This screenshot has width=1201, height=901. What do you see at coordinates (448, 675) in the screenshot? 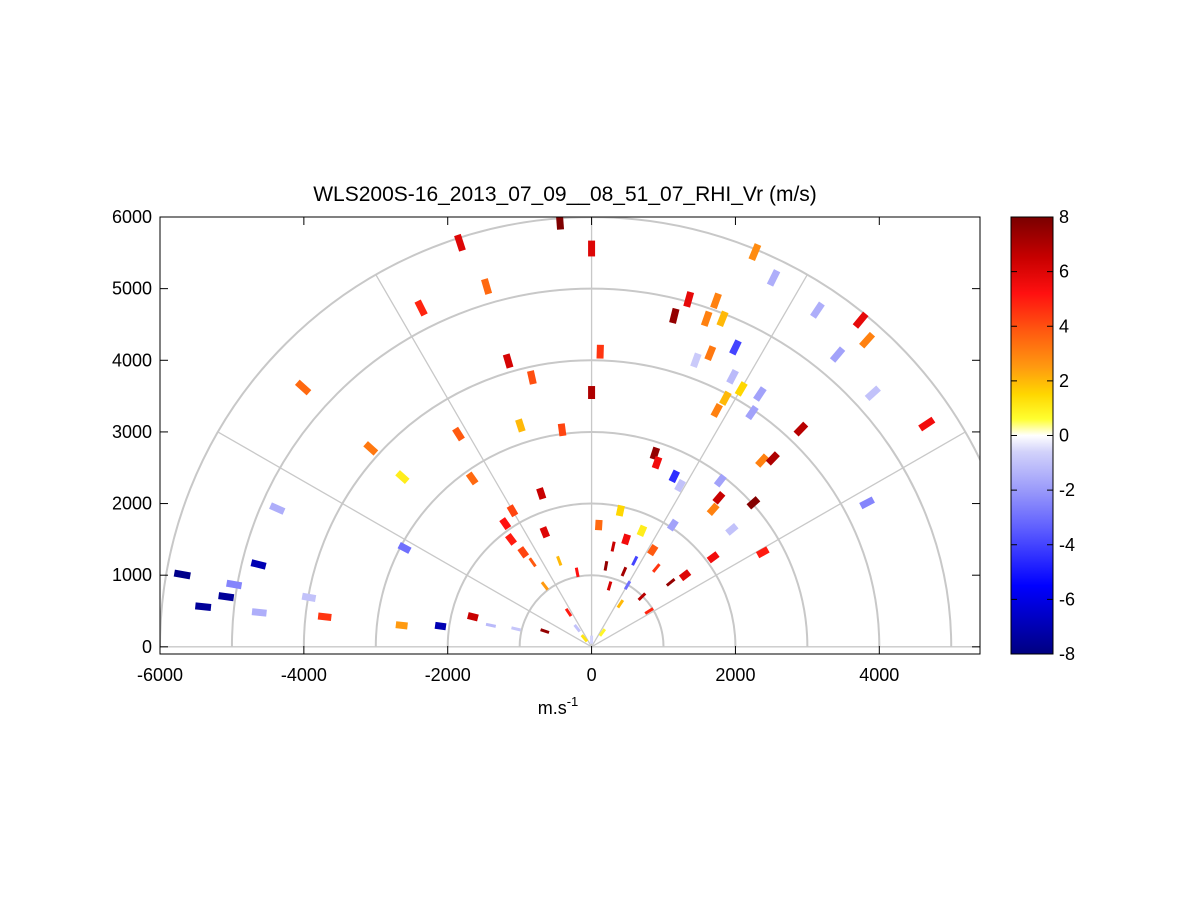
I see `x-tick-label: -2000` at bounding box center [448, 675].